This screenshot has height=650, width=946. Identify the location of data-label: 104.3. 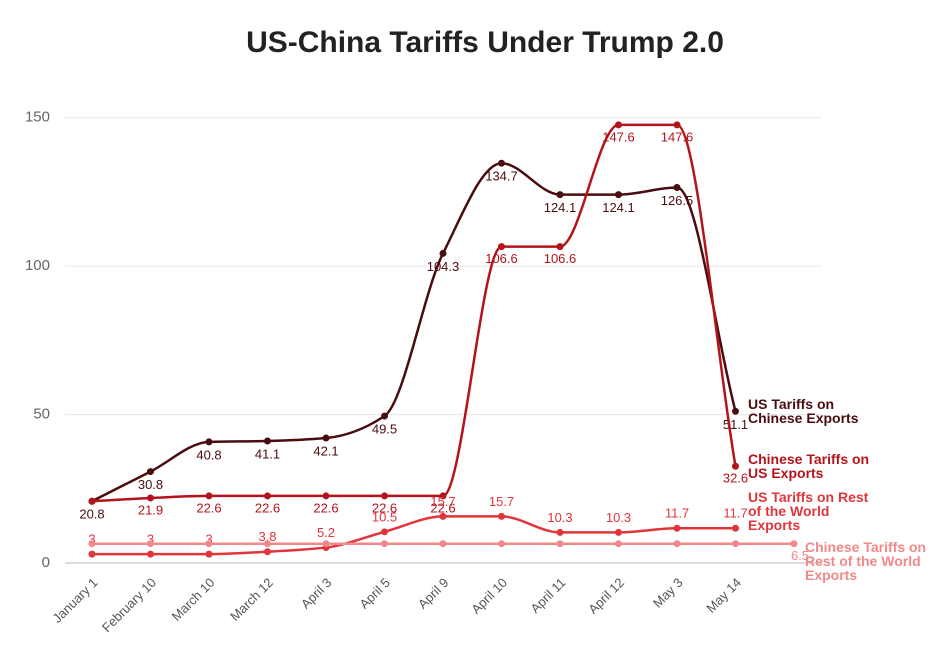
(443, 266).